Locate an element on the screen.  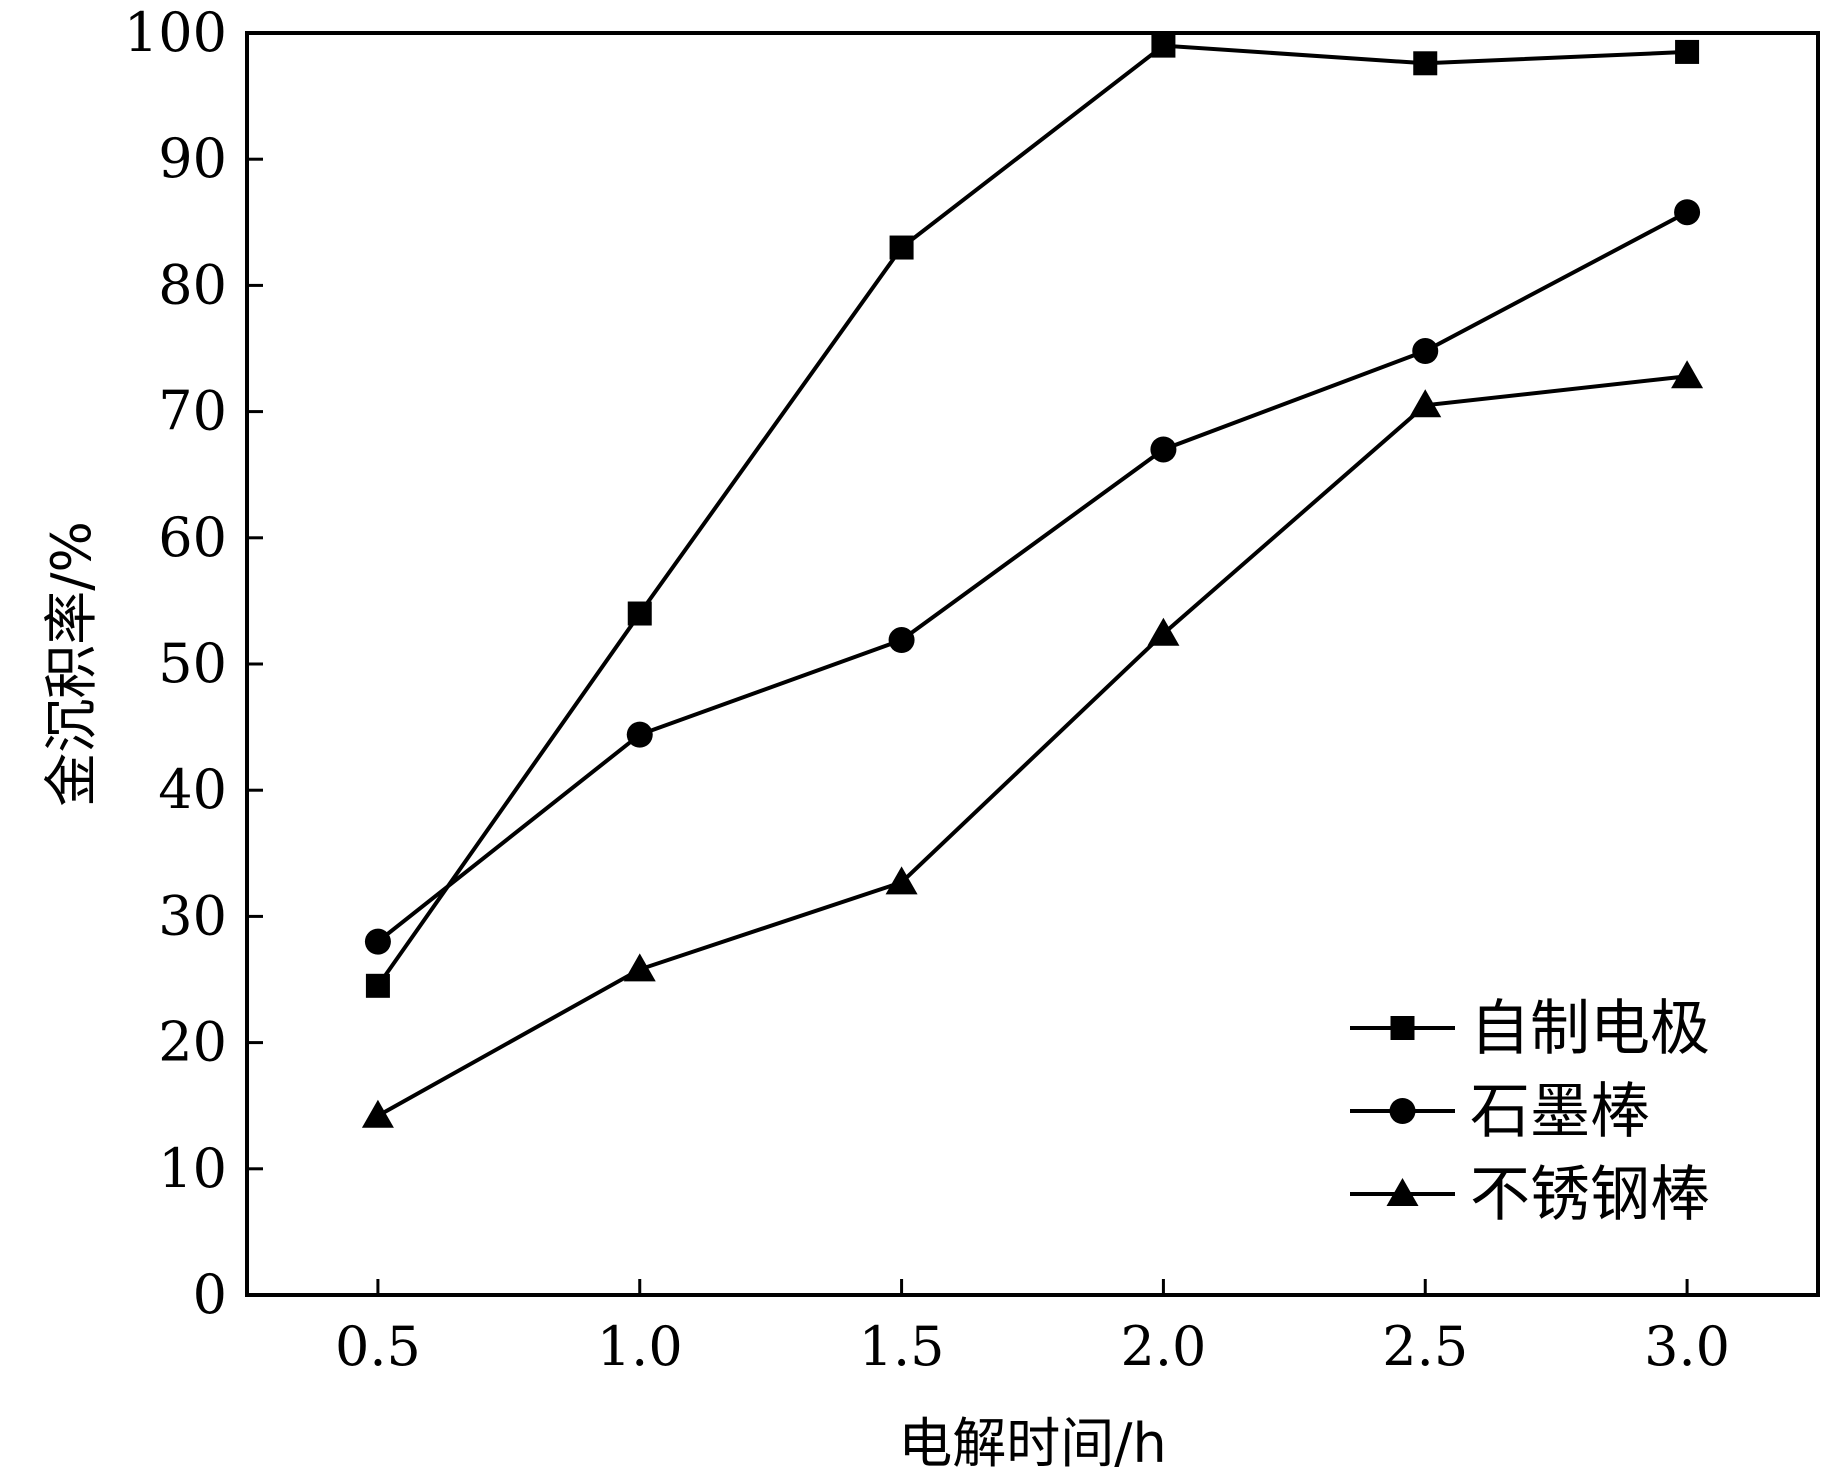
legend-item: 自制电极 is located at coordinates (1530, 1029).